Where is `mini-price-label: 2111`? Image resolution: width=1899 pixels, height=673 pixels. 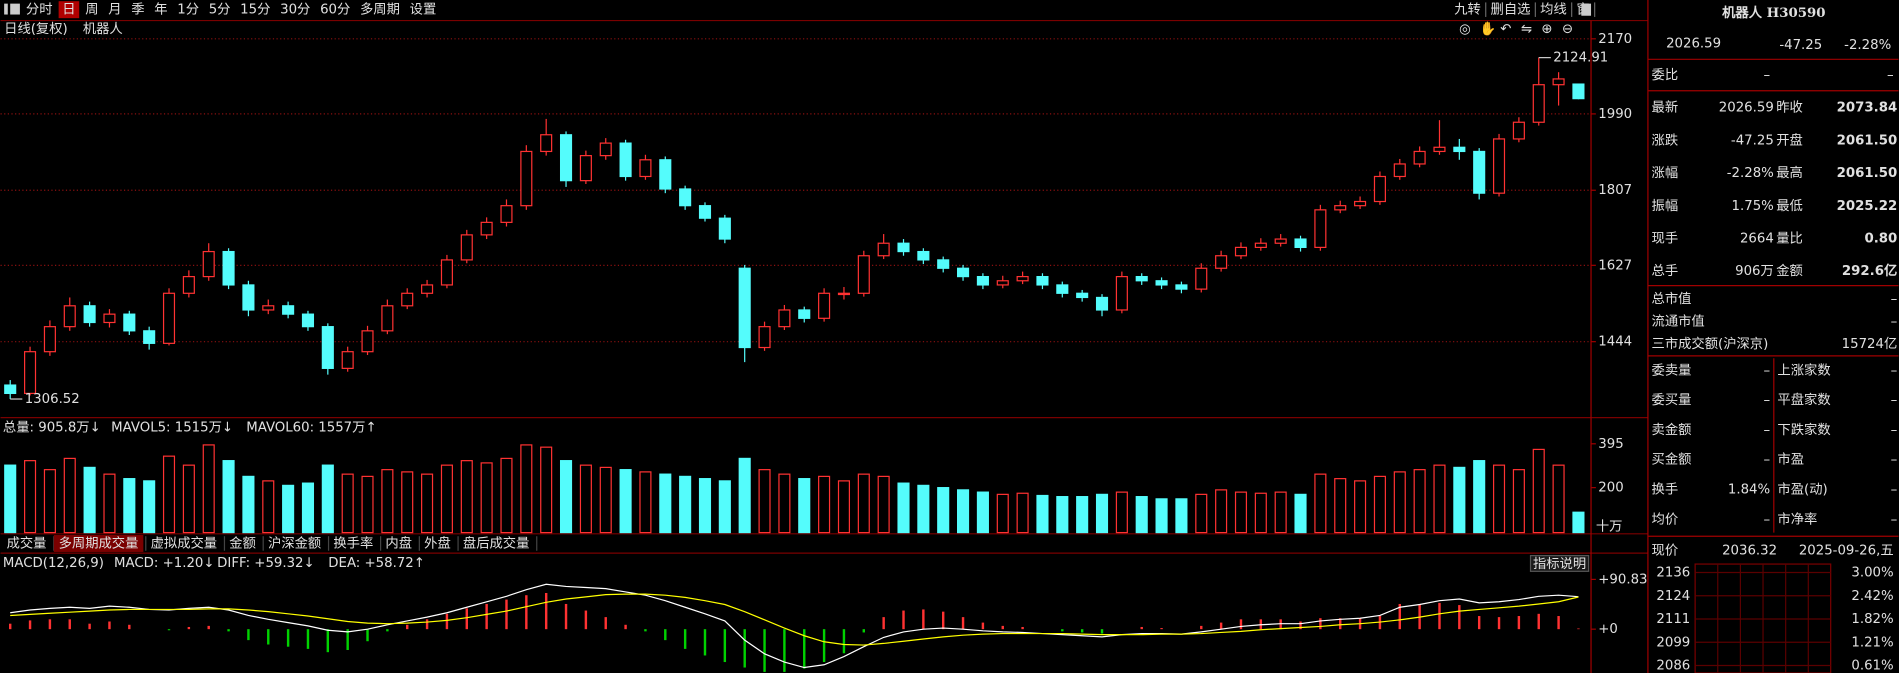
mini-price-label: 2111 is located at coordinates (1673, 619).